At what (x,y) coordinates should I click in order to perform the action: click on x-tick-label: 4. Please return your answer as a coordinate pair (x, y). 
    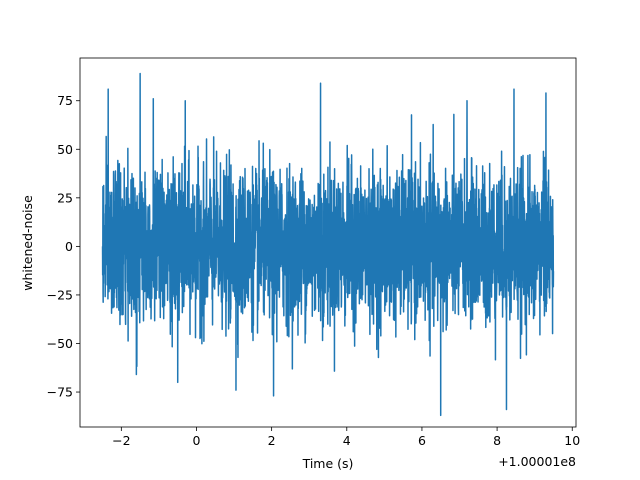
    Looking at the image, I should click on (347, 440).